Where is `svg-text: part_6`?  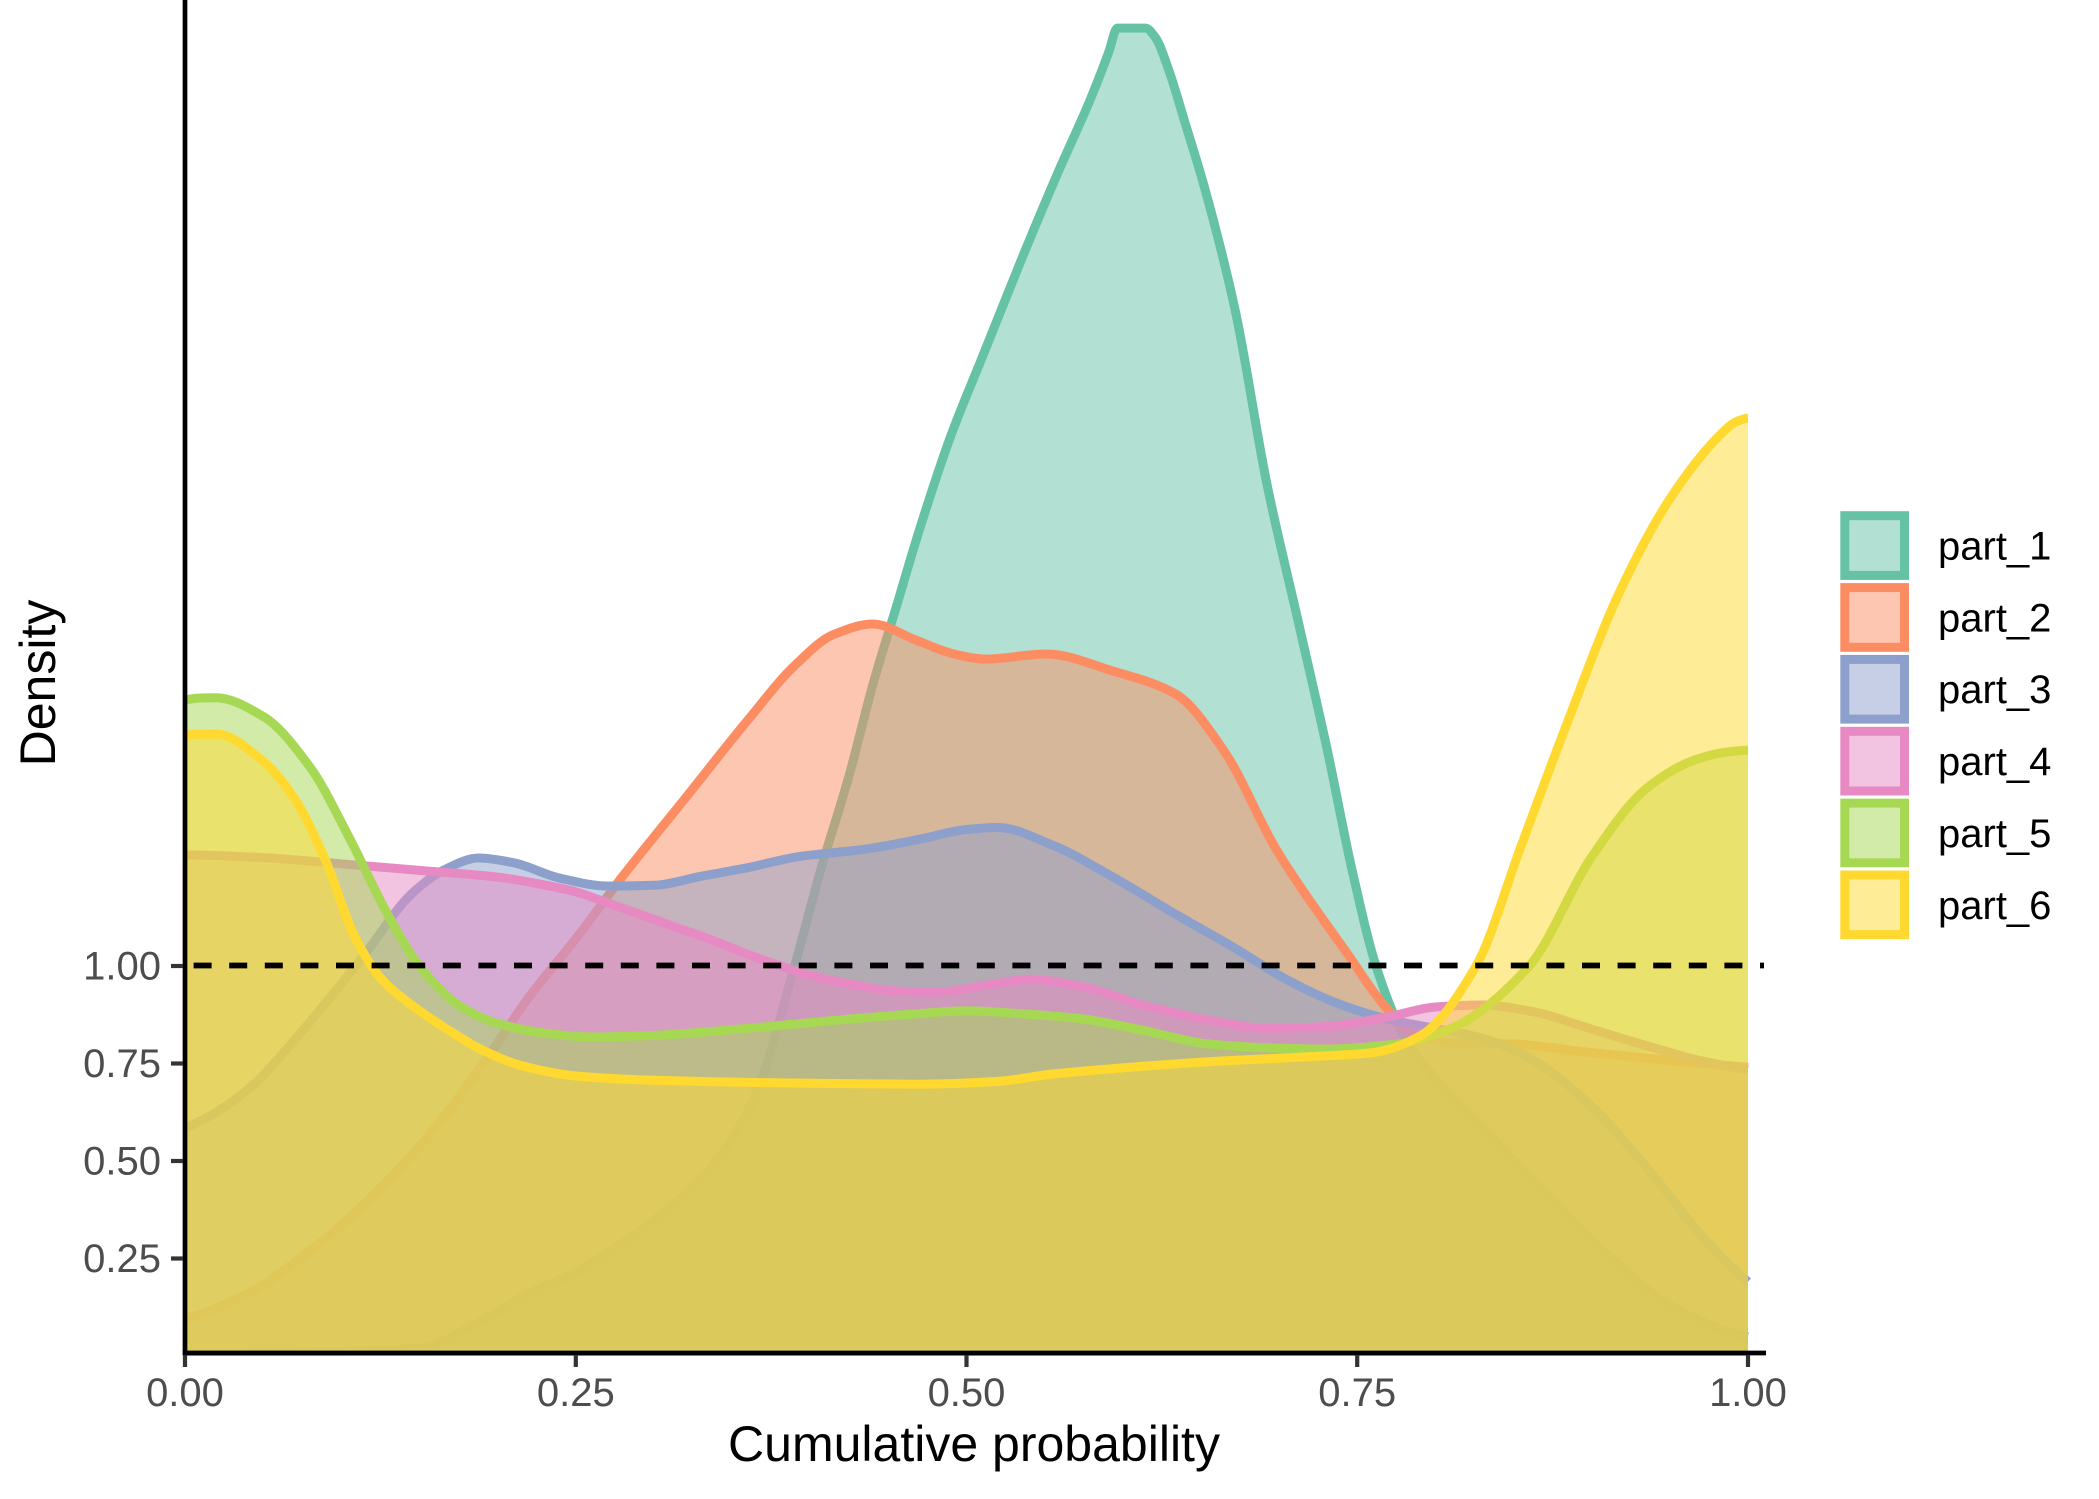 svg-text: part_6 is located at coordinates (1994, 906).